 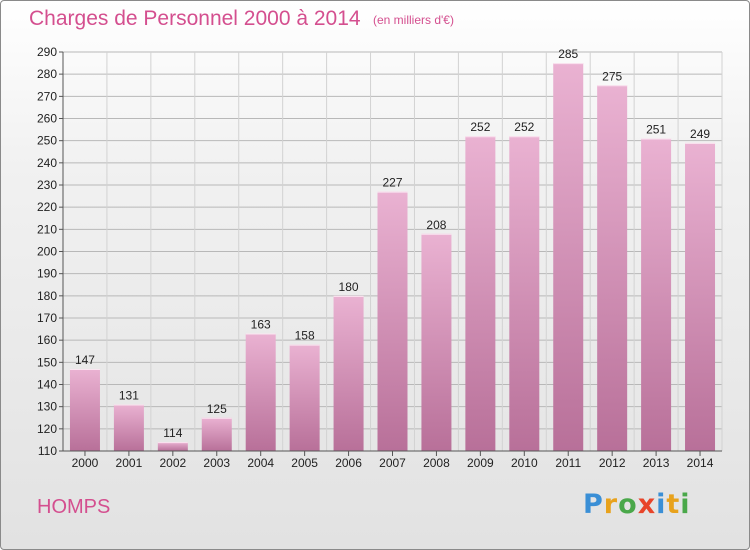 What do you see at coordinates (195, 18) in the screenshot?
I see `chart-title: Charges de Personnel 2000 à 2014` at bounding box center [195, 18].